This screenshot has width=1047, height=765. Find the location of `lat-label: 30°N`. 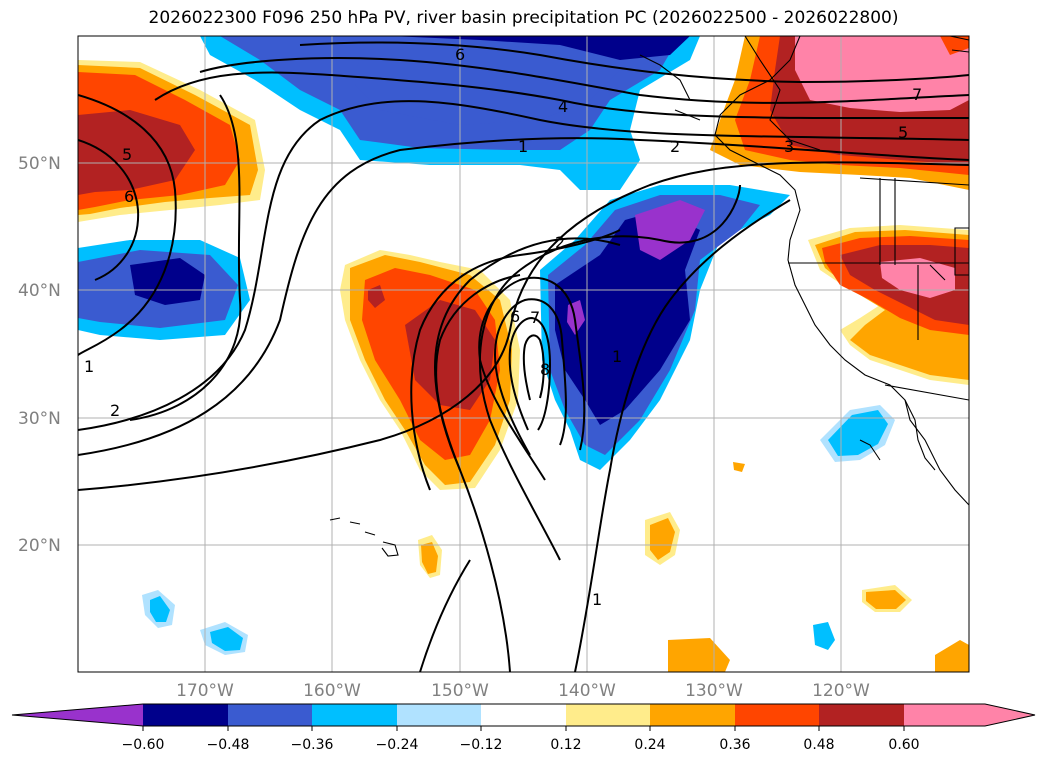

lat-label: 30°N is located at coordinates (39, 419).